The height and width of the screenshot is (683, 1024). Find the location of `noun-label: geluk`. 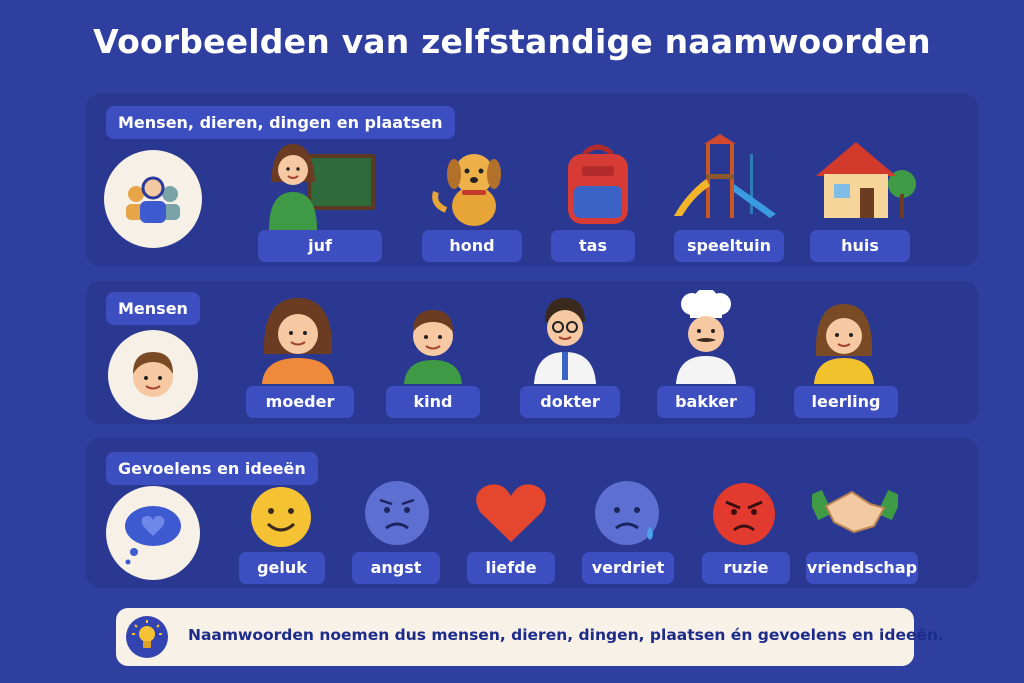

noun-label: geluk is located at coordinates (282, 568).